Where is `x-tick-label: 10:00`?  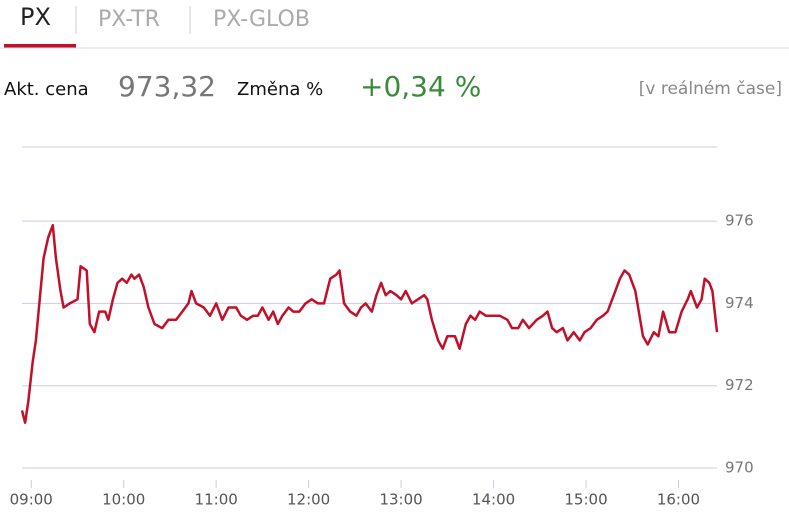 x-tick-label: 10:00 is located at coordinates (123, 500).